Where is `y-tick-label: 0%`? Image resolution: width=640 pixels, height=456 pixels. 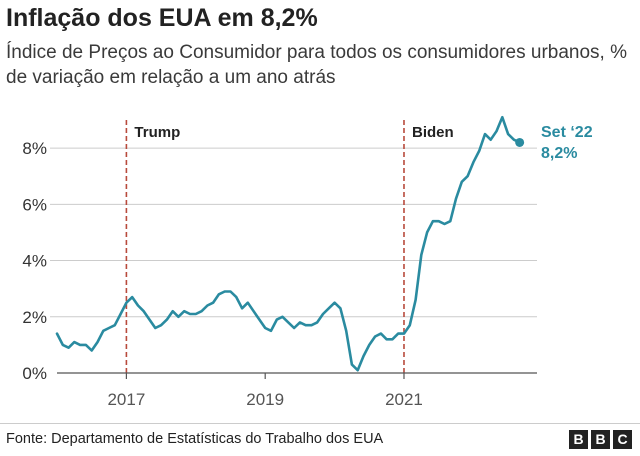 y-tick-label: 0% is located at coordinates (34, 373).